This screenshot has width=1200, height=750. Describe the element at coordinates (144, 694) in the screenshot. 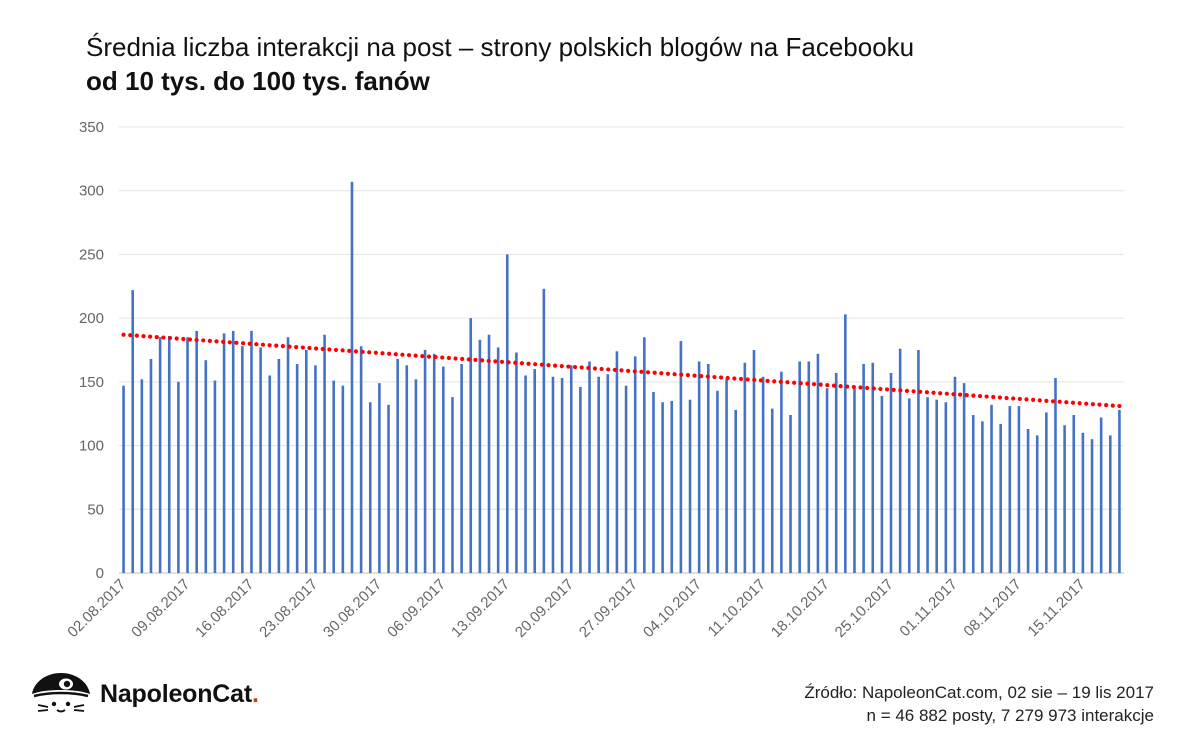

I see `napoleoncat-logo: NapoleonCat.` at that location.